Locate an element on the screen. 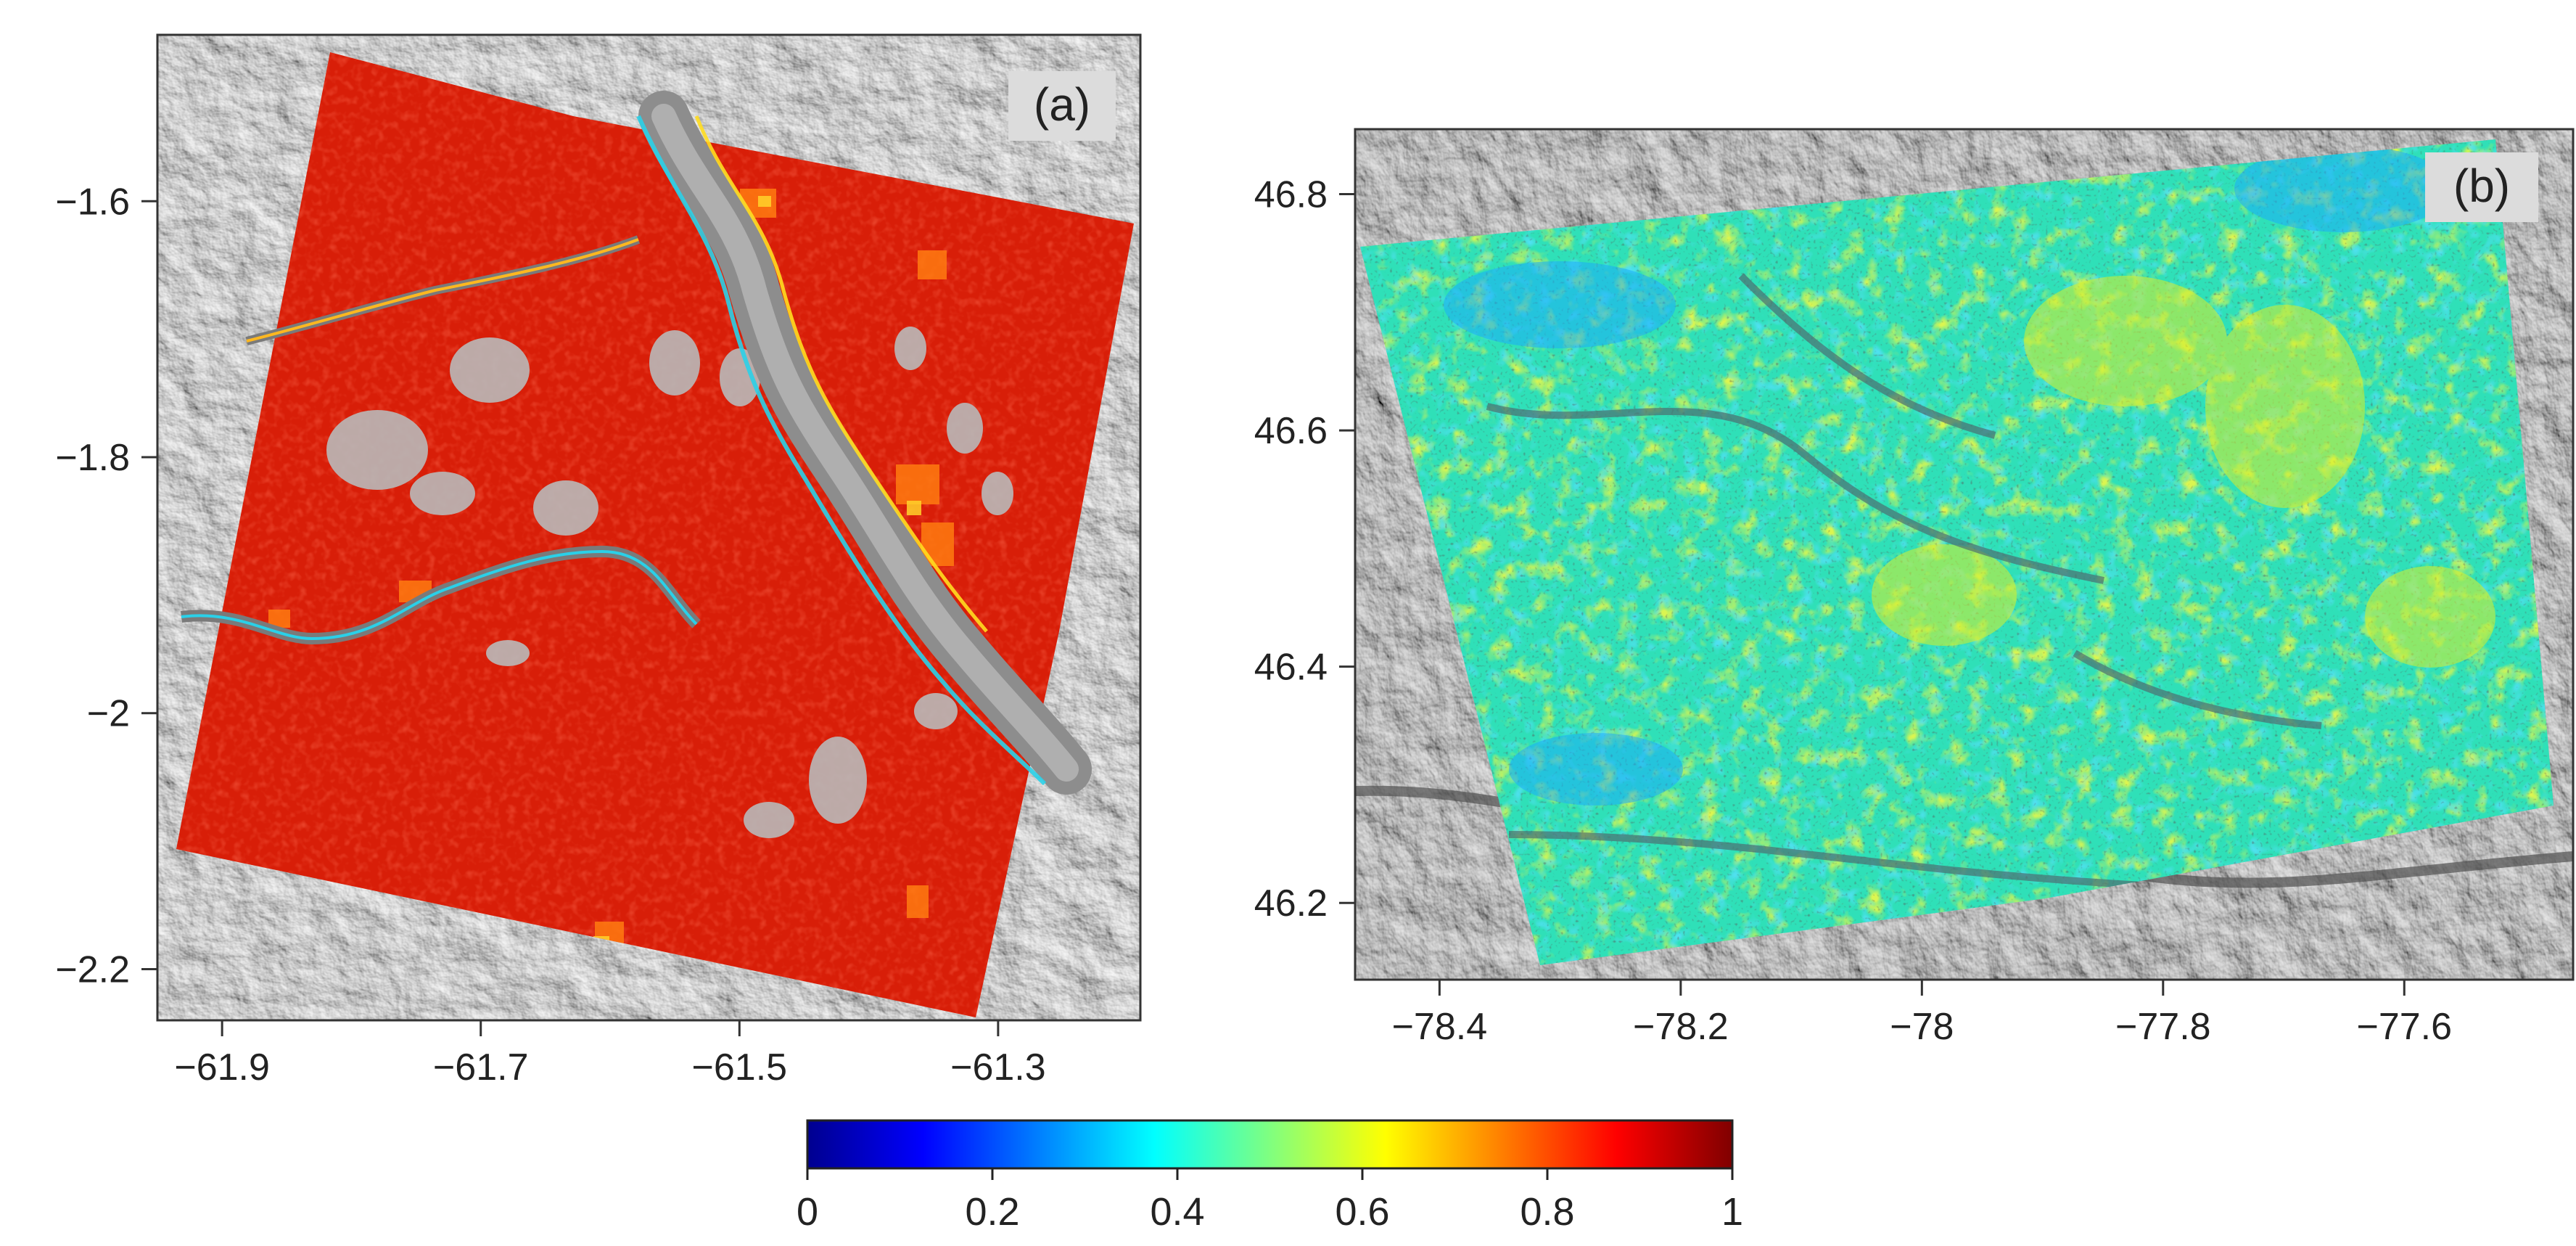 The height and width of the screenshot is (1246, 2576). panel-label-box-a is located at coordinates (1062, 106).